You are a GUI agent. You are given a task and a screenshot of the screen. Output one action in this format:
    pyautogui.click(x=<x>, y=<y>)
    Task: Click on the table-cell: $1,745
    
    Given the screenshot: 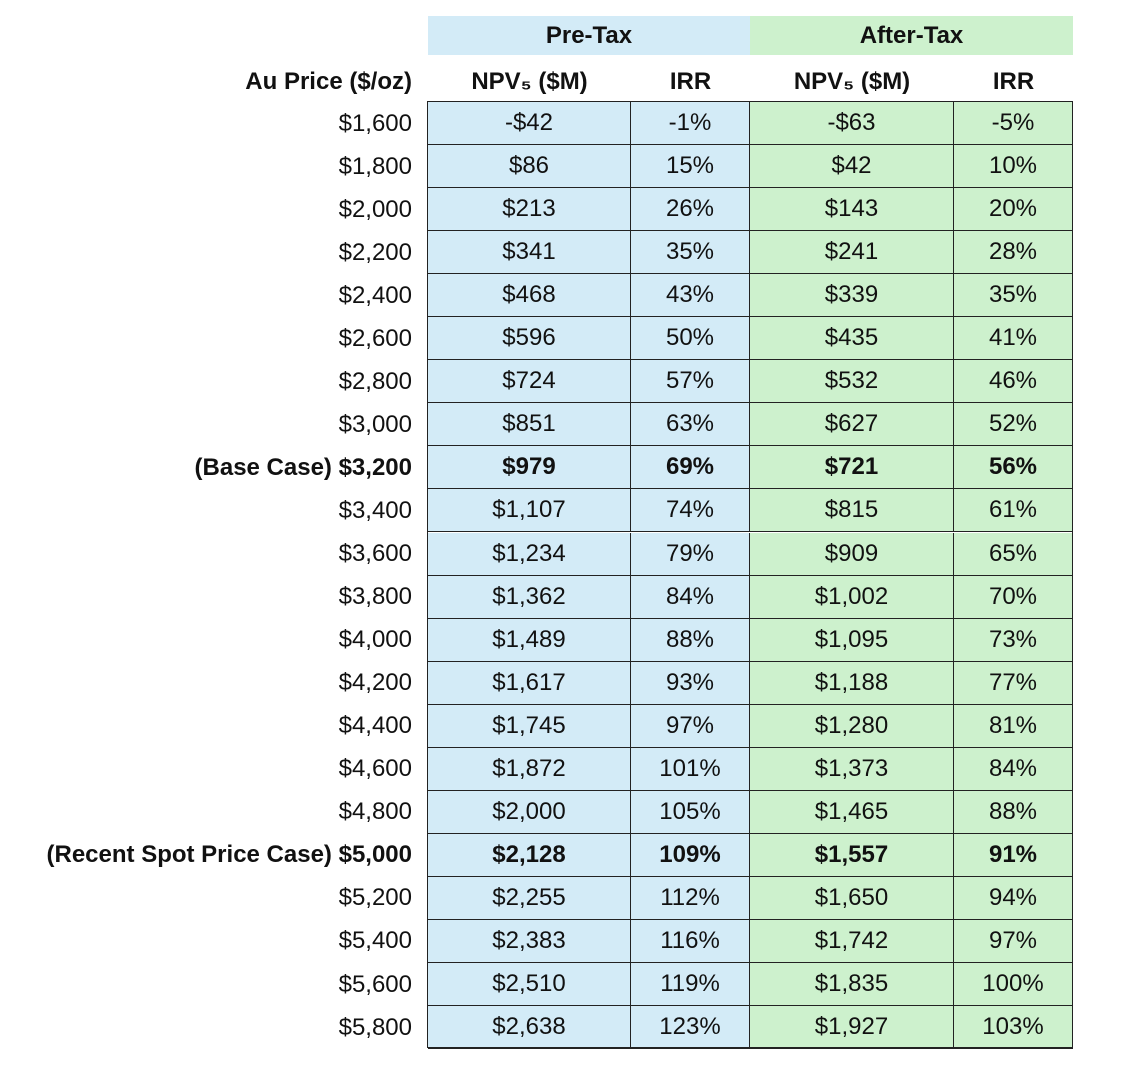 What is the action you would take?
    pyautogui.click(x=529, y=726)
    